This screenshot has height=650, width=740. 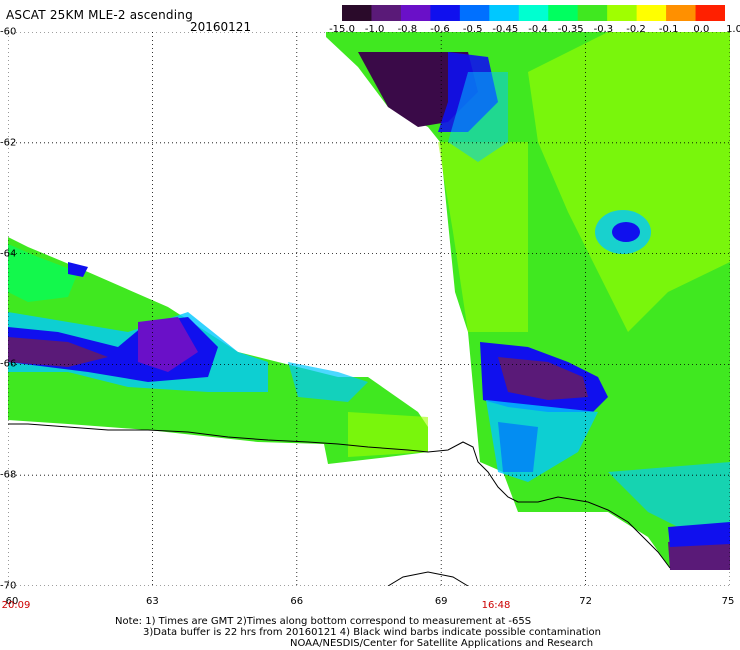 What do you see at coordinates (99, 15) in the screenshot?
I see `map-title: ASCAT 25KM MLE-2 ascending` at bounding box center [99, 15].